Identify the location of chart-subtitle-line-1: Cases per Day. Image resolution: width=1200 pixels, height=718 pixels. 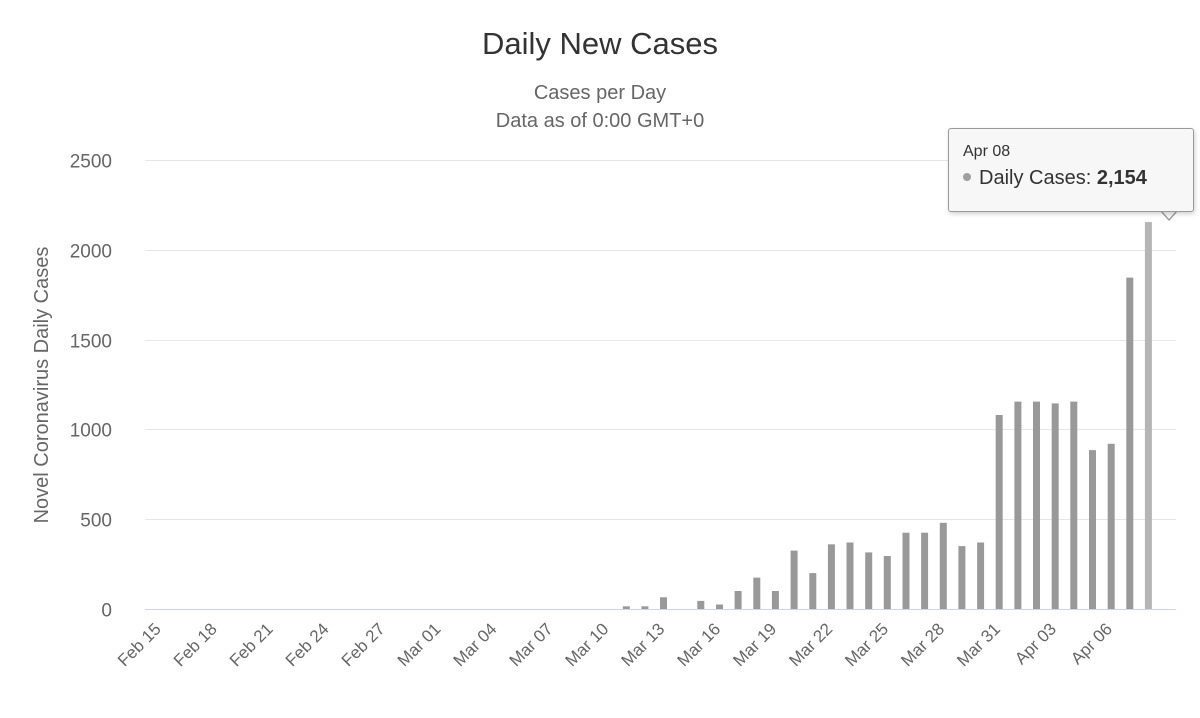
(600, 93).